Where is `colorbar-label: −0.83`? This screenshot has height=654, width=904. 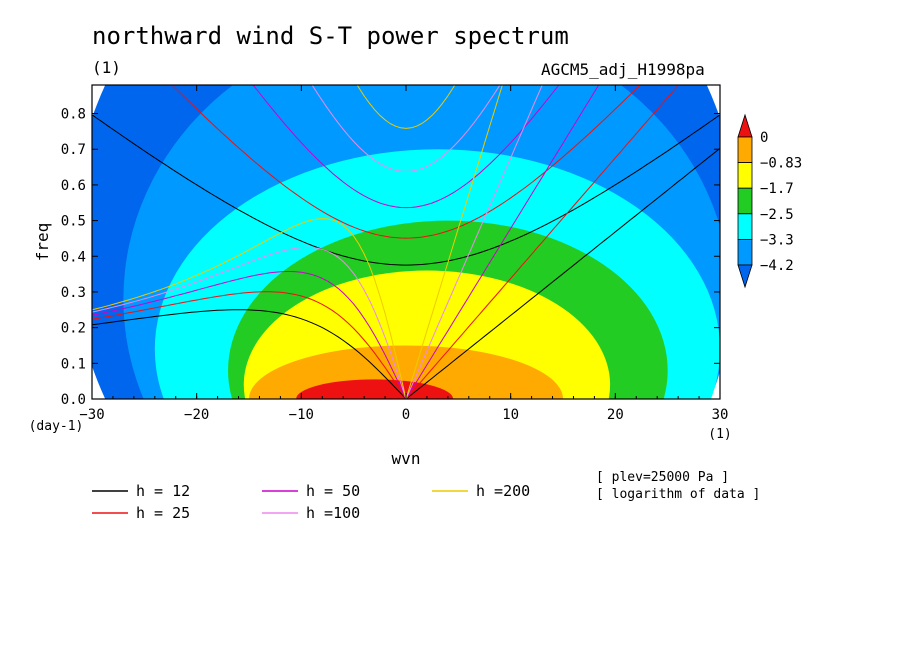 colorbar-label: −0.83 is located at coordinates (781, 164).